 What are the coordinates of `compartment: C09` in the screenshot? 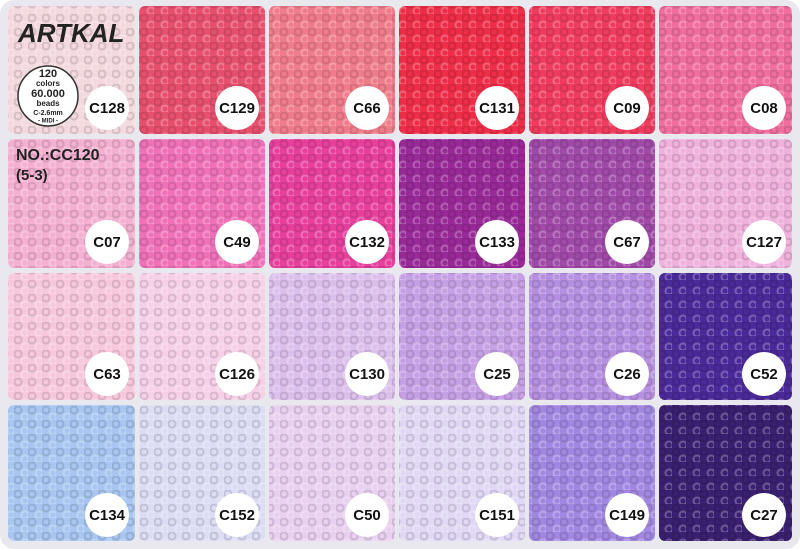 It's located at (592, 70).